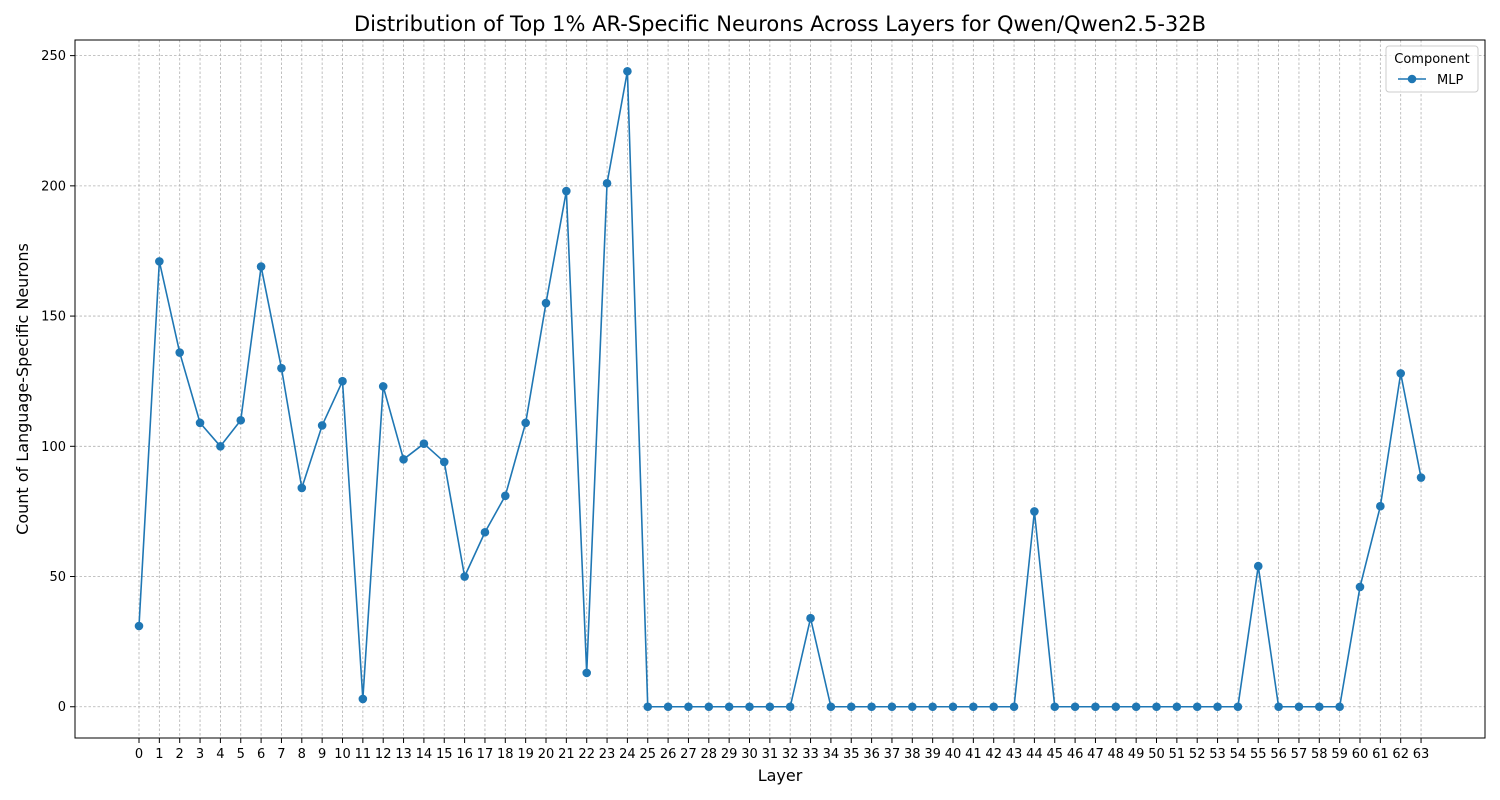  Describe the element at coordinates (424, 754) in the screenshot. I see `x-tick-label: 14` at that location.